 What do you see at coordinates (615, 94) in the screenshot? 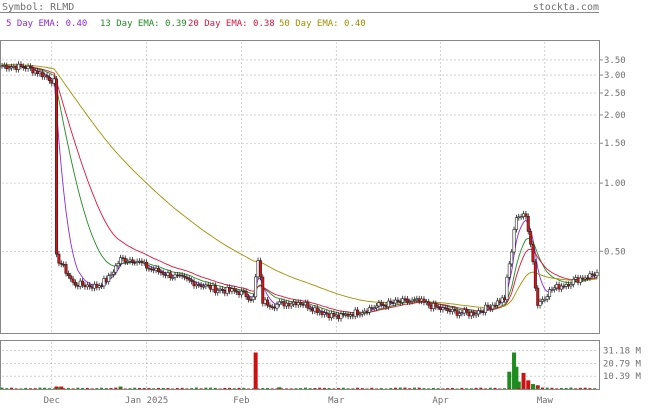
I see `y-tick-label: 2.50` at bounding box center [615, 94].